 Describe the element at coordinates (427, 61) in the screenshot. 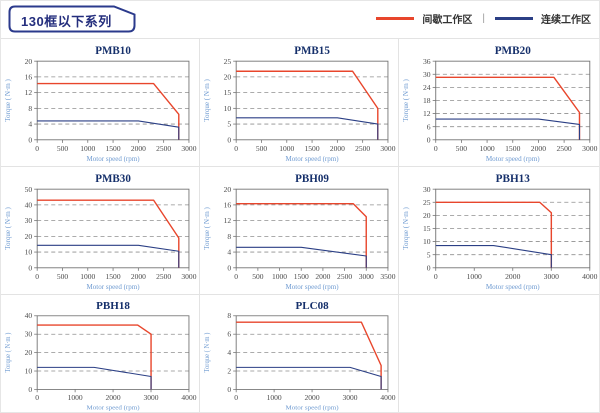

I see `y-tick-label: 36` at that location.